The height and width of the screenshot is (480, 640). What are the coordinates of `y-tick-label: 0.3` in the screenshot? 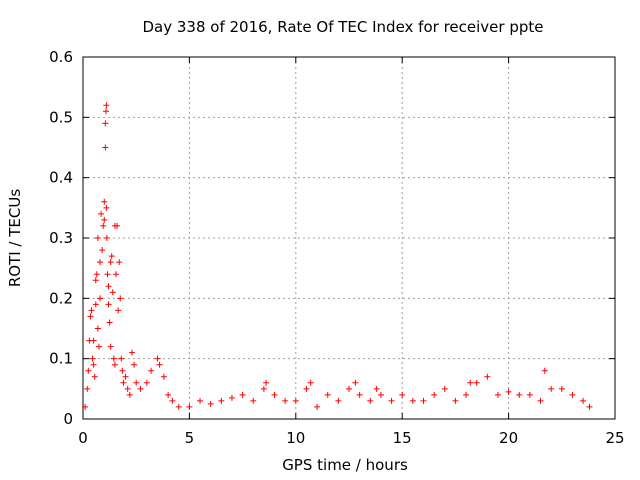 It's located at (61, 238).